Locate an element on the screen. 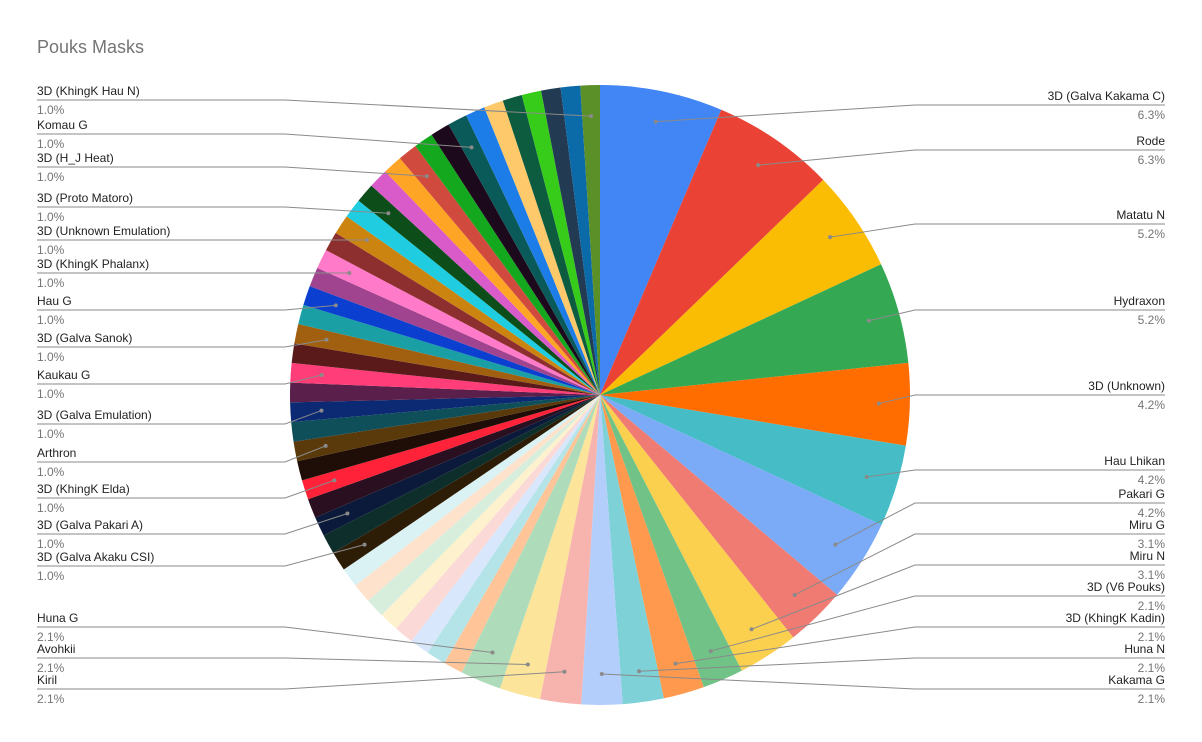  chart-title: Pouks Masks is located at coordinates (90, 47).